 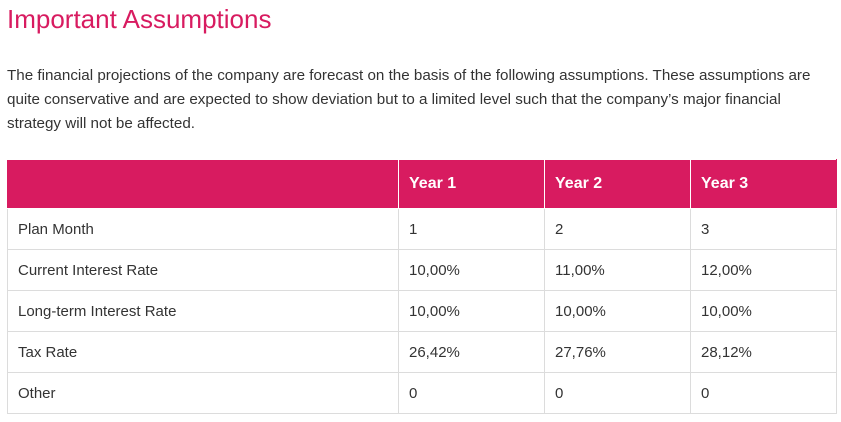 What do you see at coordinates (203, 393) in the screenshot?
I see `row-label: Other` at bounding box center [203, 393].